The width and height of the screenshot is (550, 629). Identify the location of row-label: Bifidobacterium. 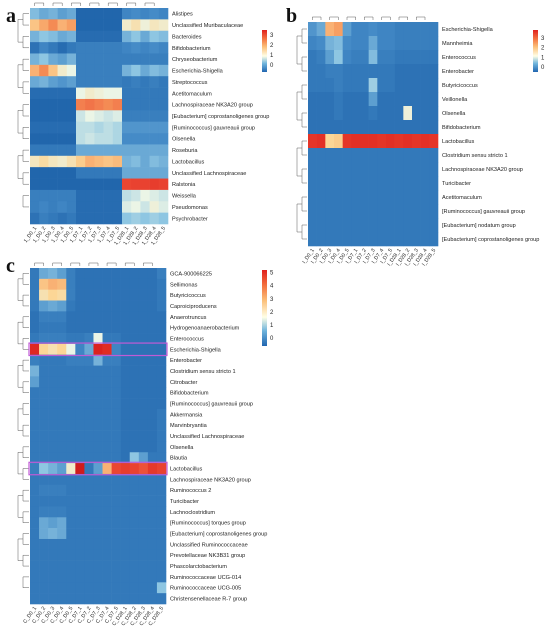
(191, 49).